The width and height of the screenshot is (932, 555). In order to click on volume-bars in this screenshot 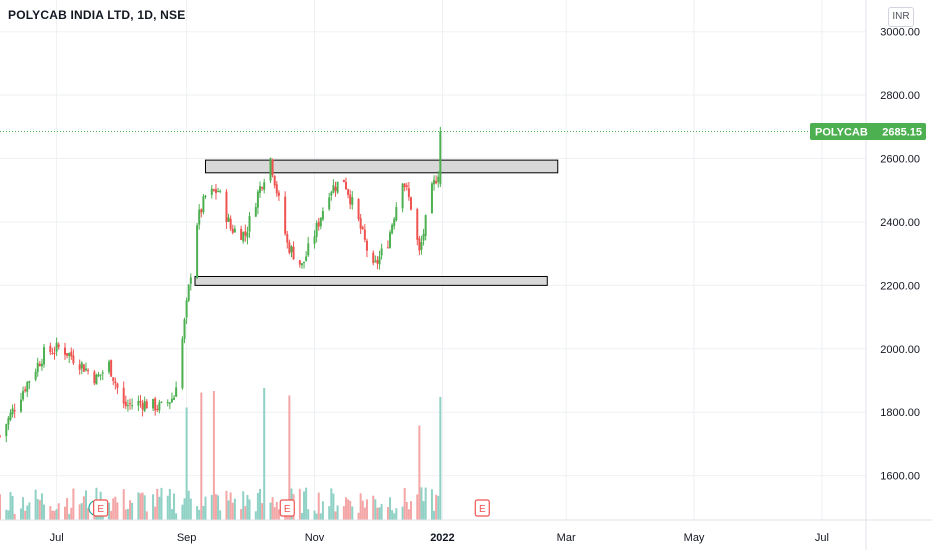, I will do `click(221, 454)`.